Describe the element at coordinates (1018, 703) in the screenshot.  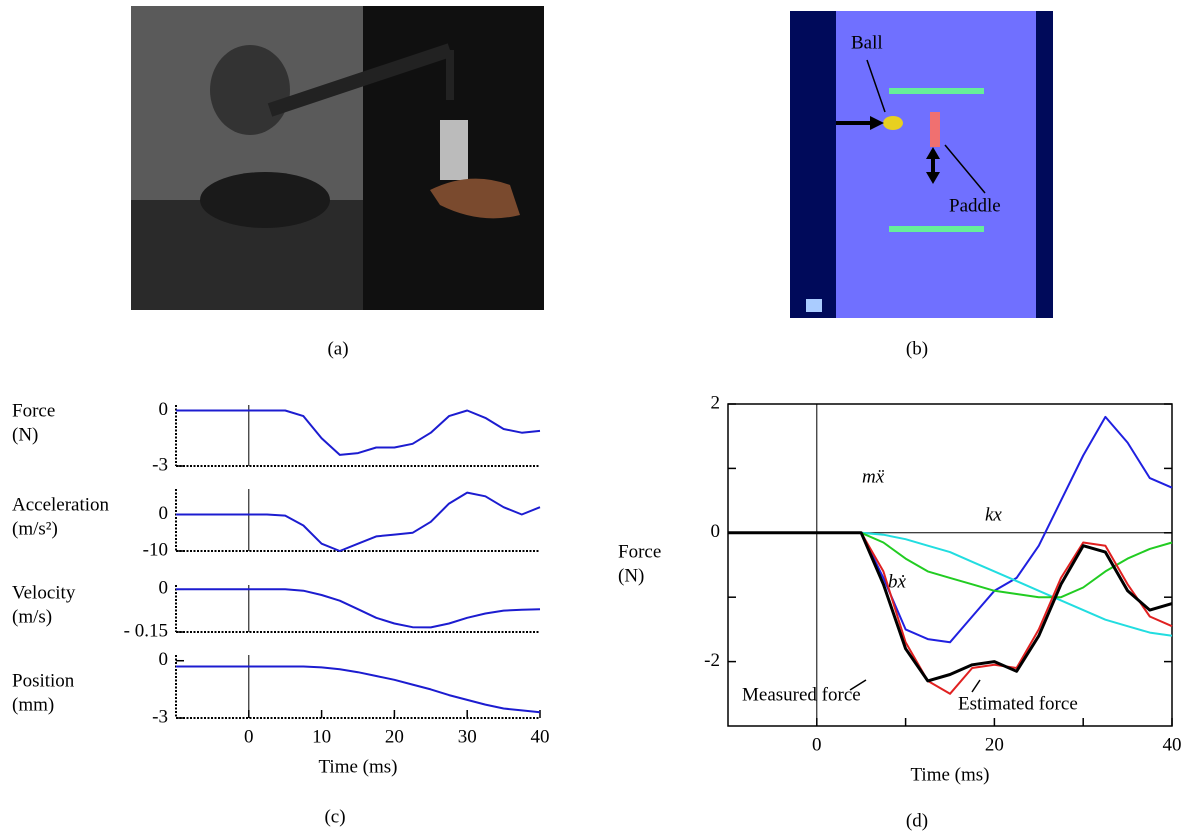
I see `series-label: Estimated force` at that location.